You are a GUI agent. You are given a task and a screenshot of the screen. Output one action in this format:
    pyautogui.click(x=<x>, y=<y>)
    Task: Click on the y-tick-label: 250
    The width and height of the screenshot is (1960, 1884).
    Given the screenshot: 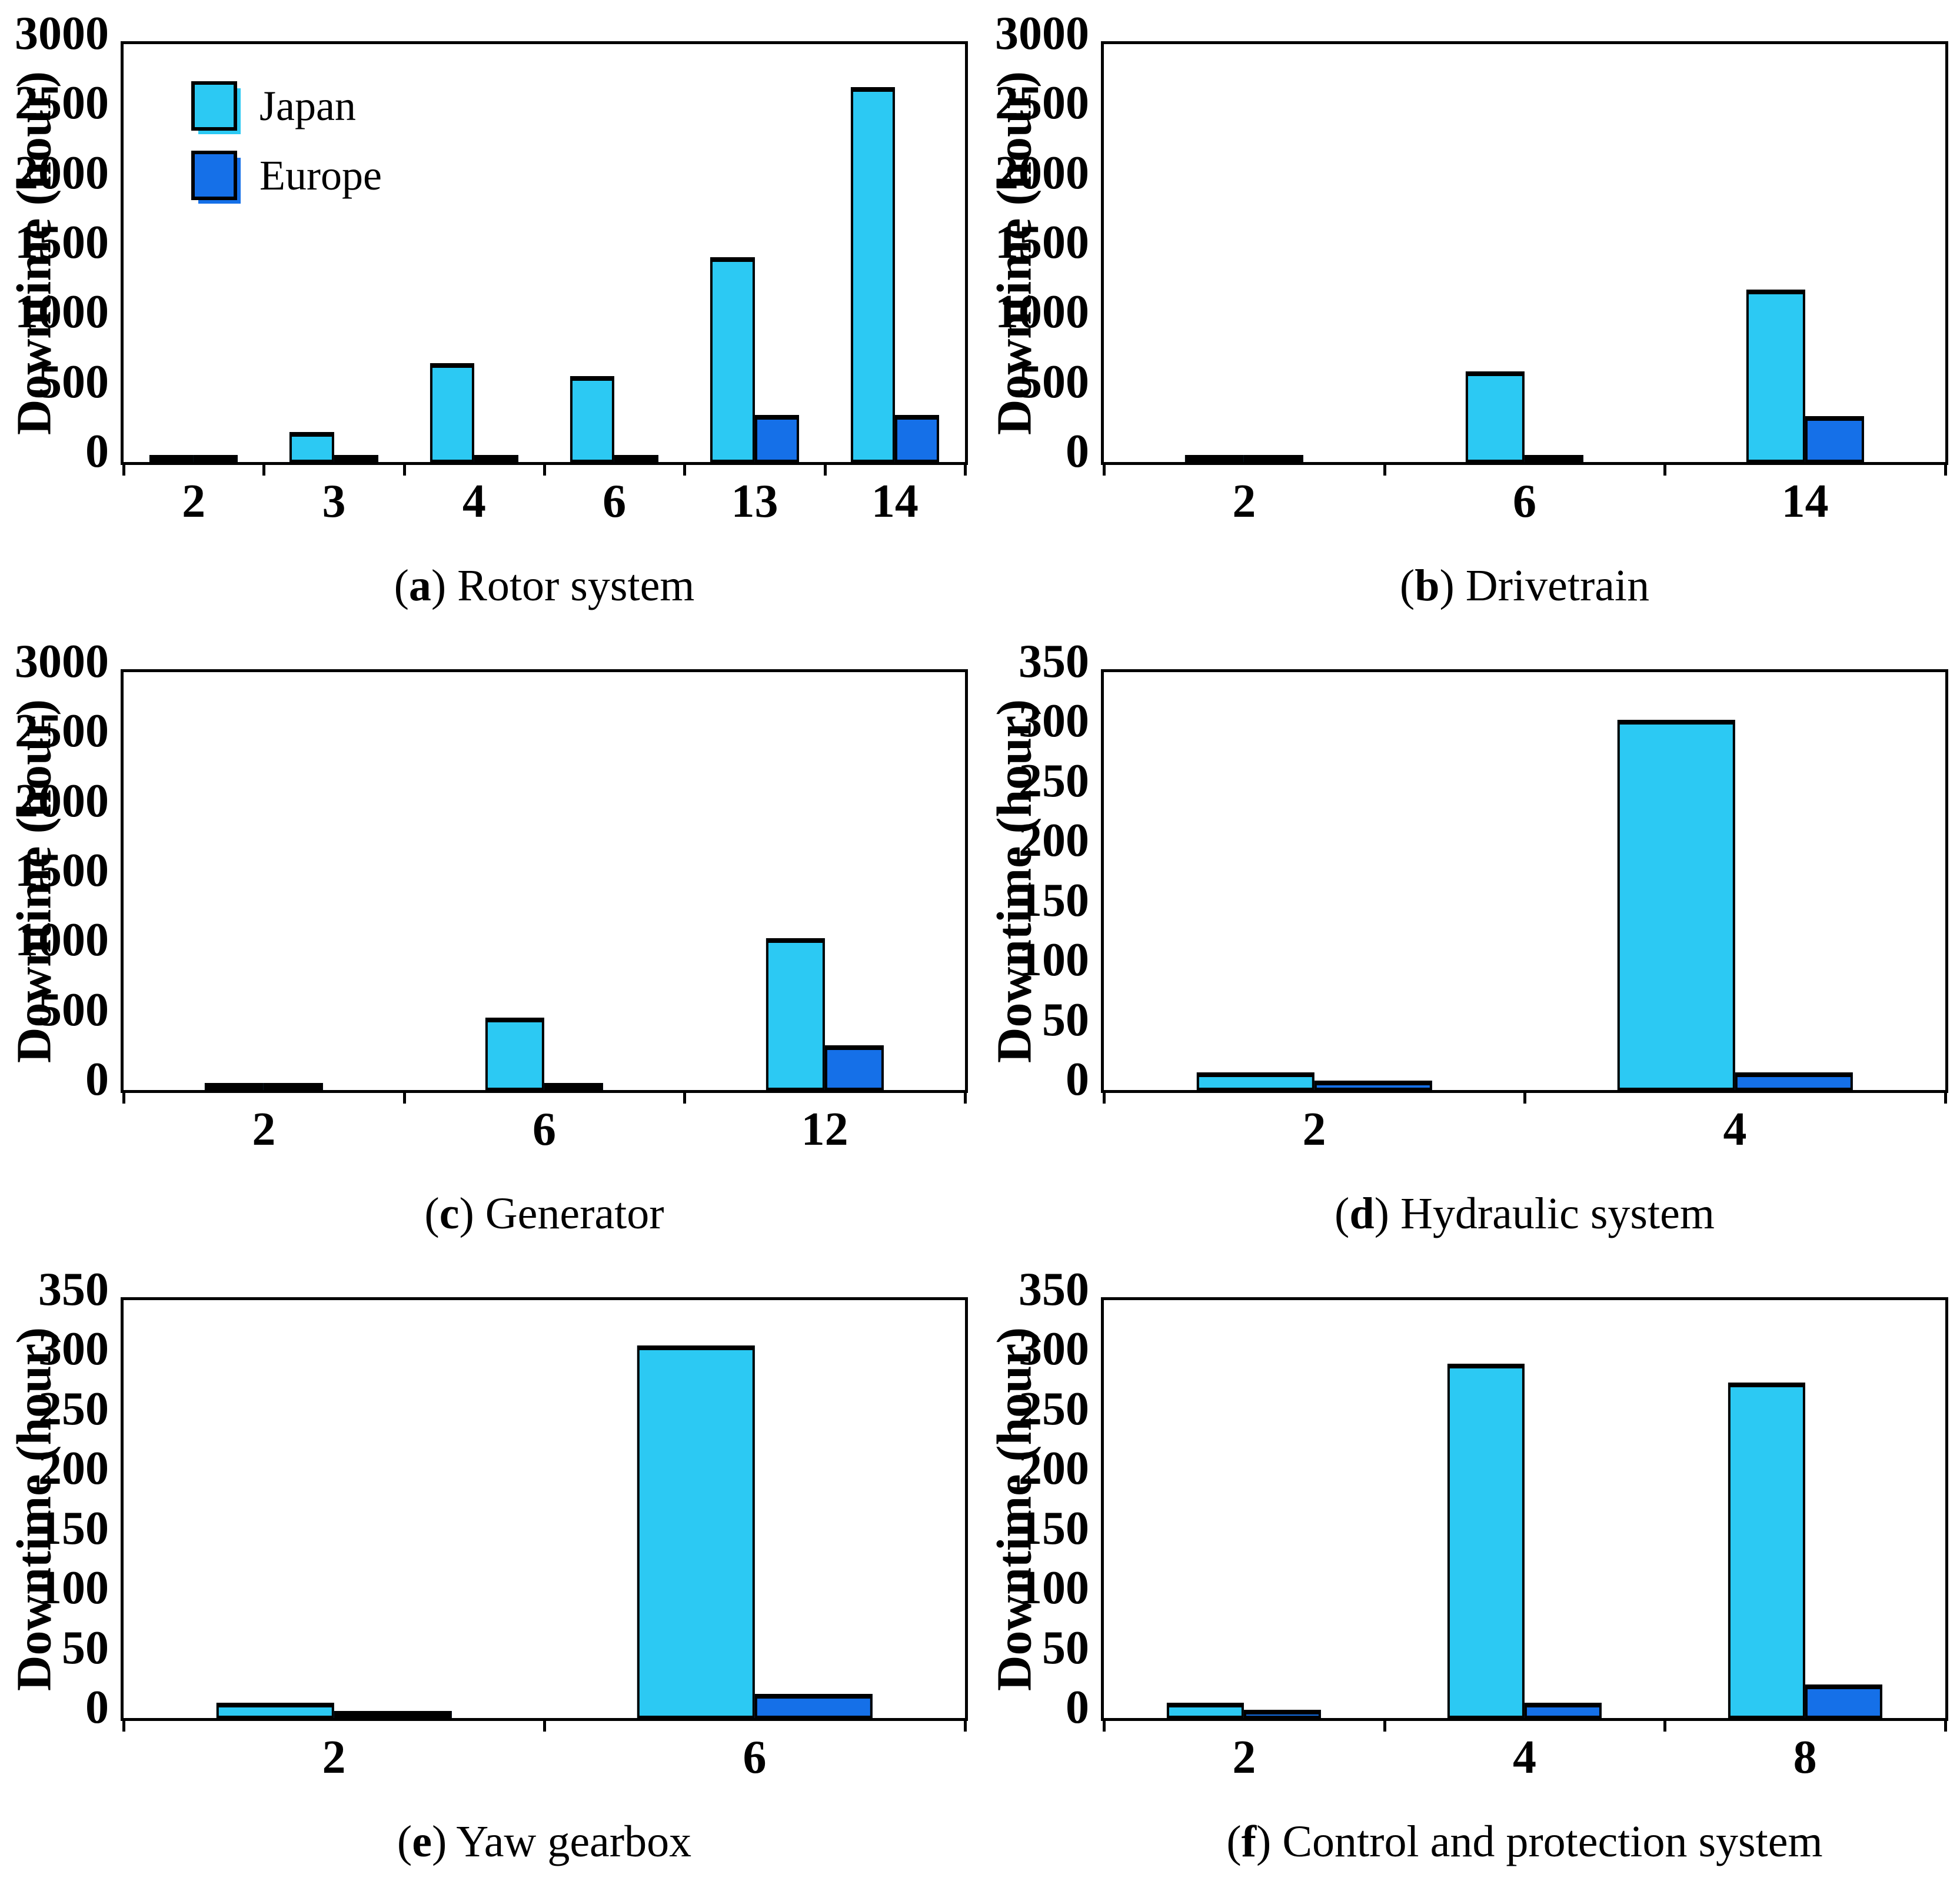 What is the action you would take?
    pyautogui.click(x=1054, y=781)
    